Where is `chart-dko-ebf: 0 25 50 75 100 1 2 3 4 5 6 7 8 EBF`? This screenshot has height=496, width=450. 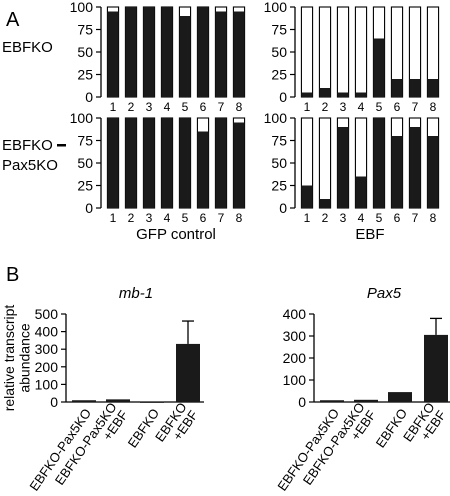 chart-dko-ebf: 0 25 50 75 100 1 2 3 4 5 6 7 8 EBF is located at coordinates (352, 176).